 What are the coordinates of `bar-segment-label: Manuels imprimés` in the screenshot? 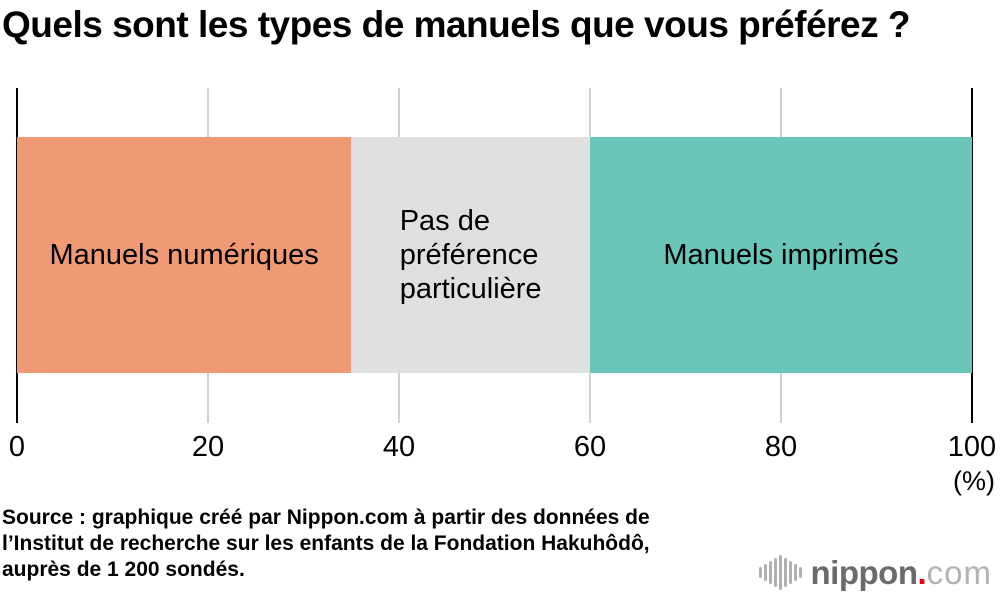 It's located at (781, 255).